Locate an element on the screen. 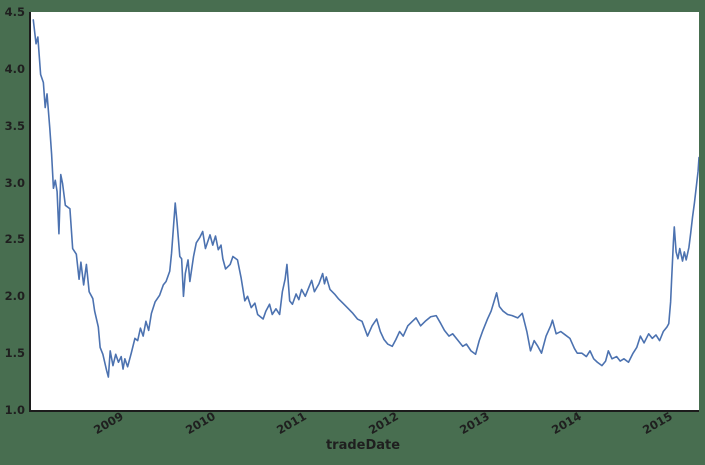 This screenshot has width=705, height=465. x-tick-label: 2009 is located at coordinates (108, 423).